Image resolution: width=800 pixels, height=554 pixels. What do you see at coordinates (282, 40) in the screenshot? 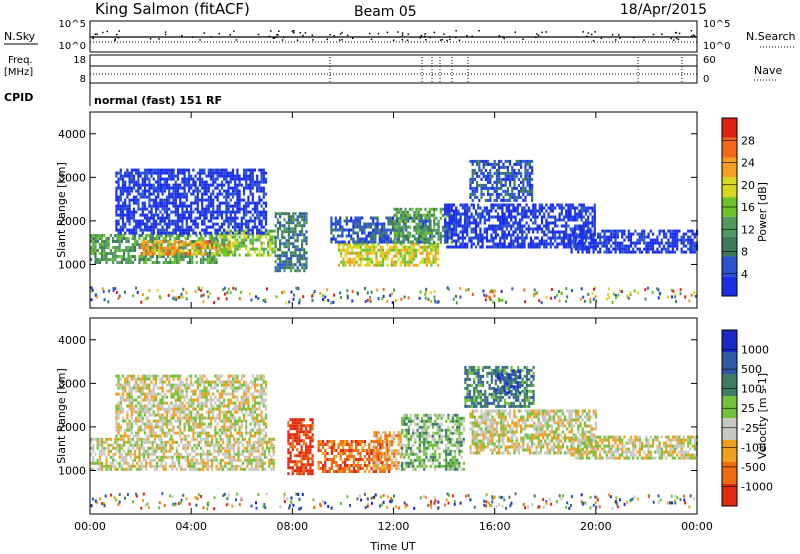
I see `nsky-point` at bounding box center [282, 40].